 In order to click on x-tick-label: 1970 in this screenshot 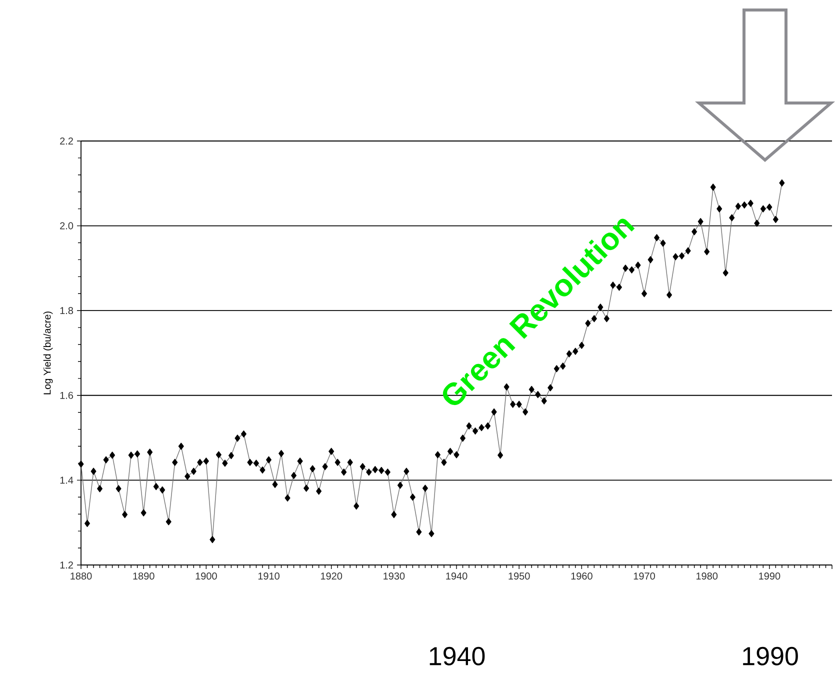, I will do `click(644, 576)`.